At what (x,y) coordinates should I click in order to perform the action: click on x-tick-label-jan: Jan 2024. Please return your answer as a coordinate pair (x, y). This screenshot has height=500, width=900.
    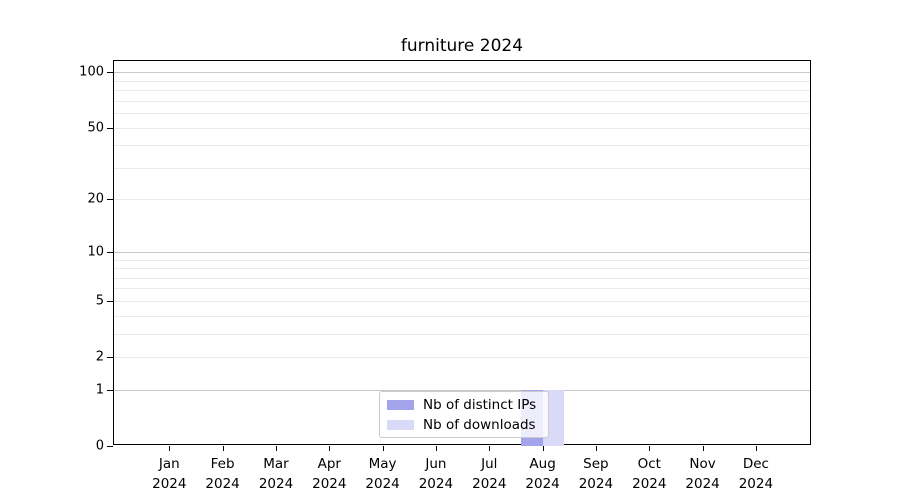
    Looking at the image, I should click on (169, 474).